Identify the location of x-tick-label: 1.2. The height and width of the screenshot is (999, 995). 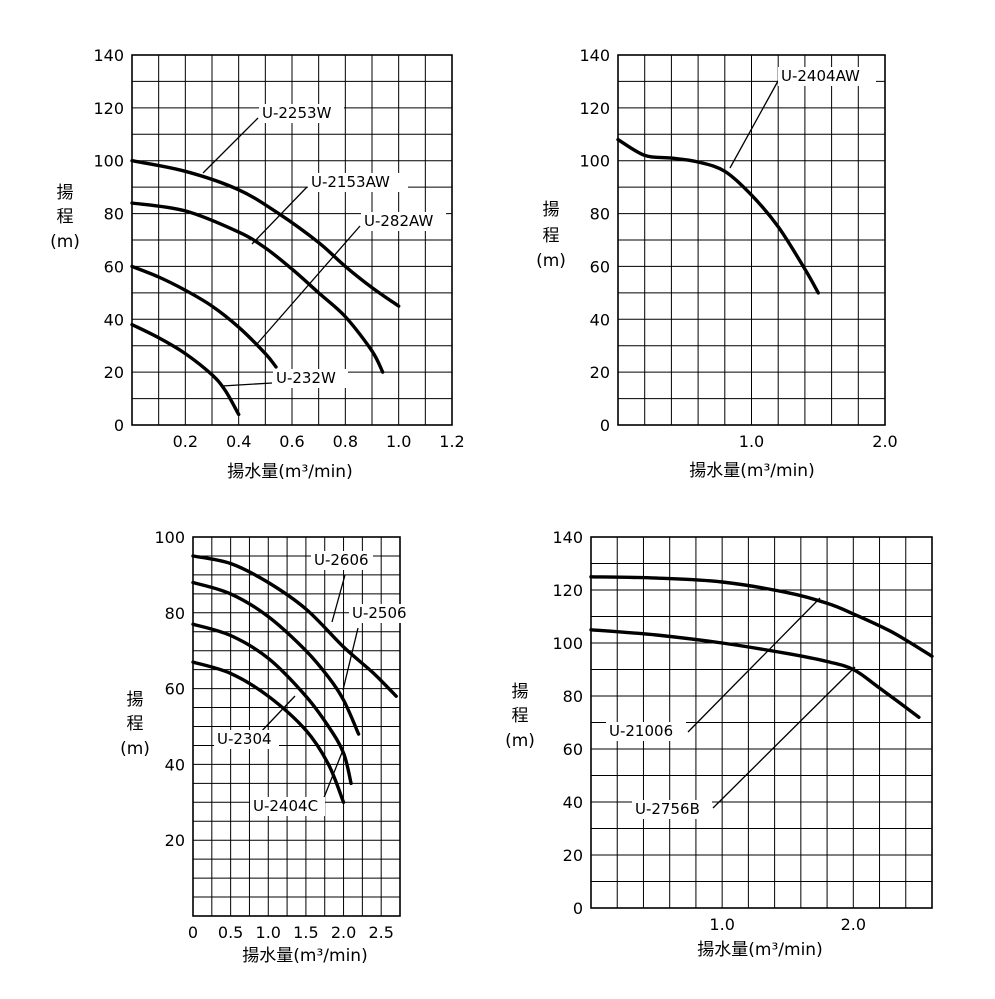
(451, 441).